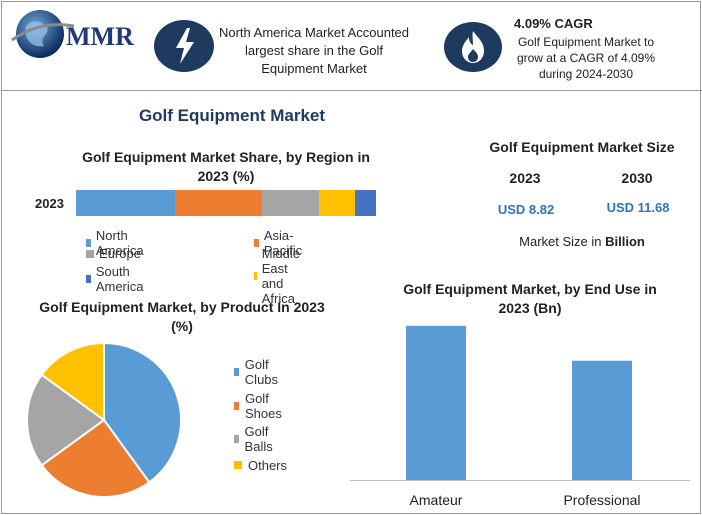 The width and height of the screenshot is (702, 515). I want to click on pie-slice-golf-shoes, so click(95, 458).